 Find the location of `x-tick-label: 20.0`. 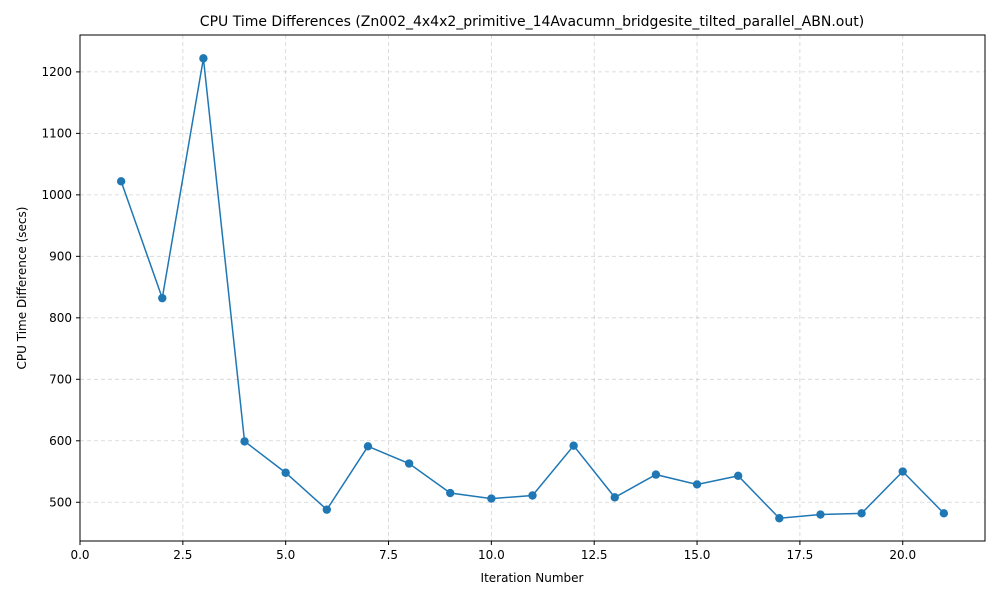

x-tick-label: 20.0 is located at coordinates (902, 555).